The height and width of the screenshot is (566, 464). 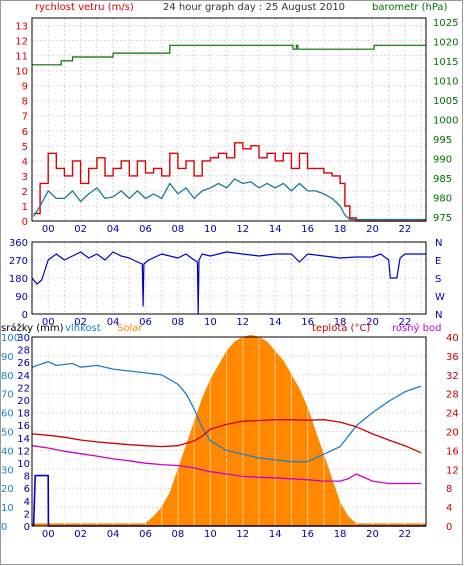 What do you see at coordinates (452, 338) in the screenshot?
I see `temperature-tick-label: 40` at bounding box center [452, 338].